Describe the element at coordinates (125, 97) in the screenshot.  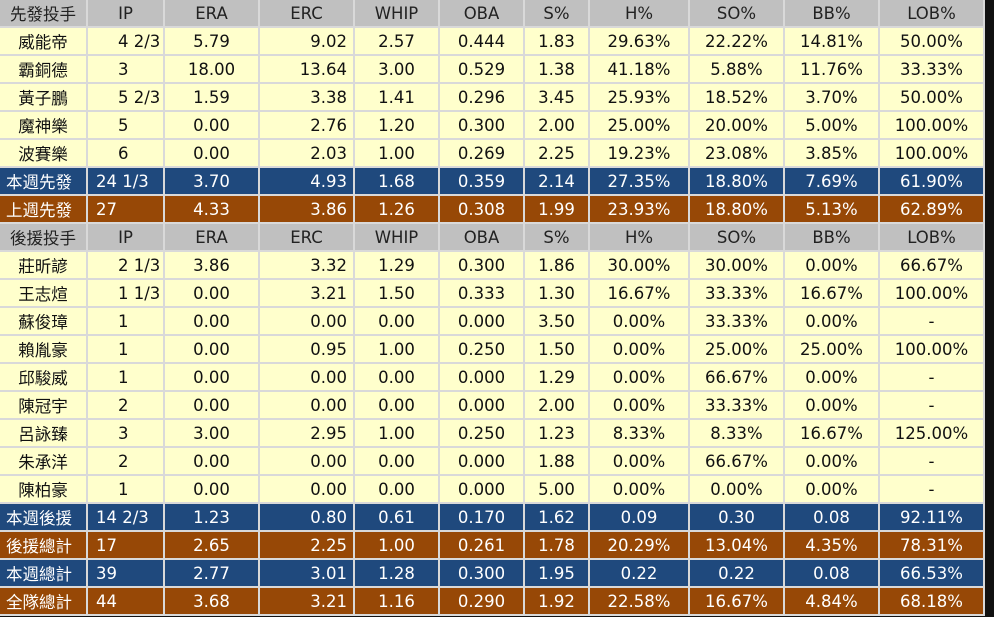
I see `cell-ip: 5 2/3` at that location.